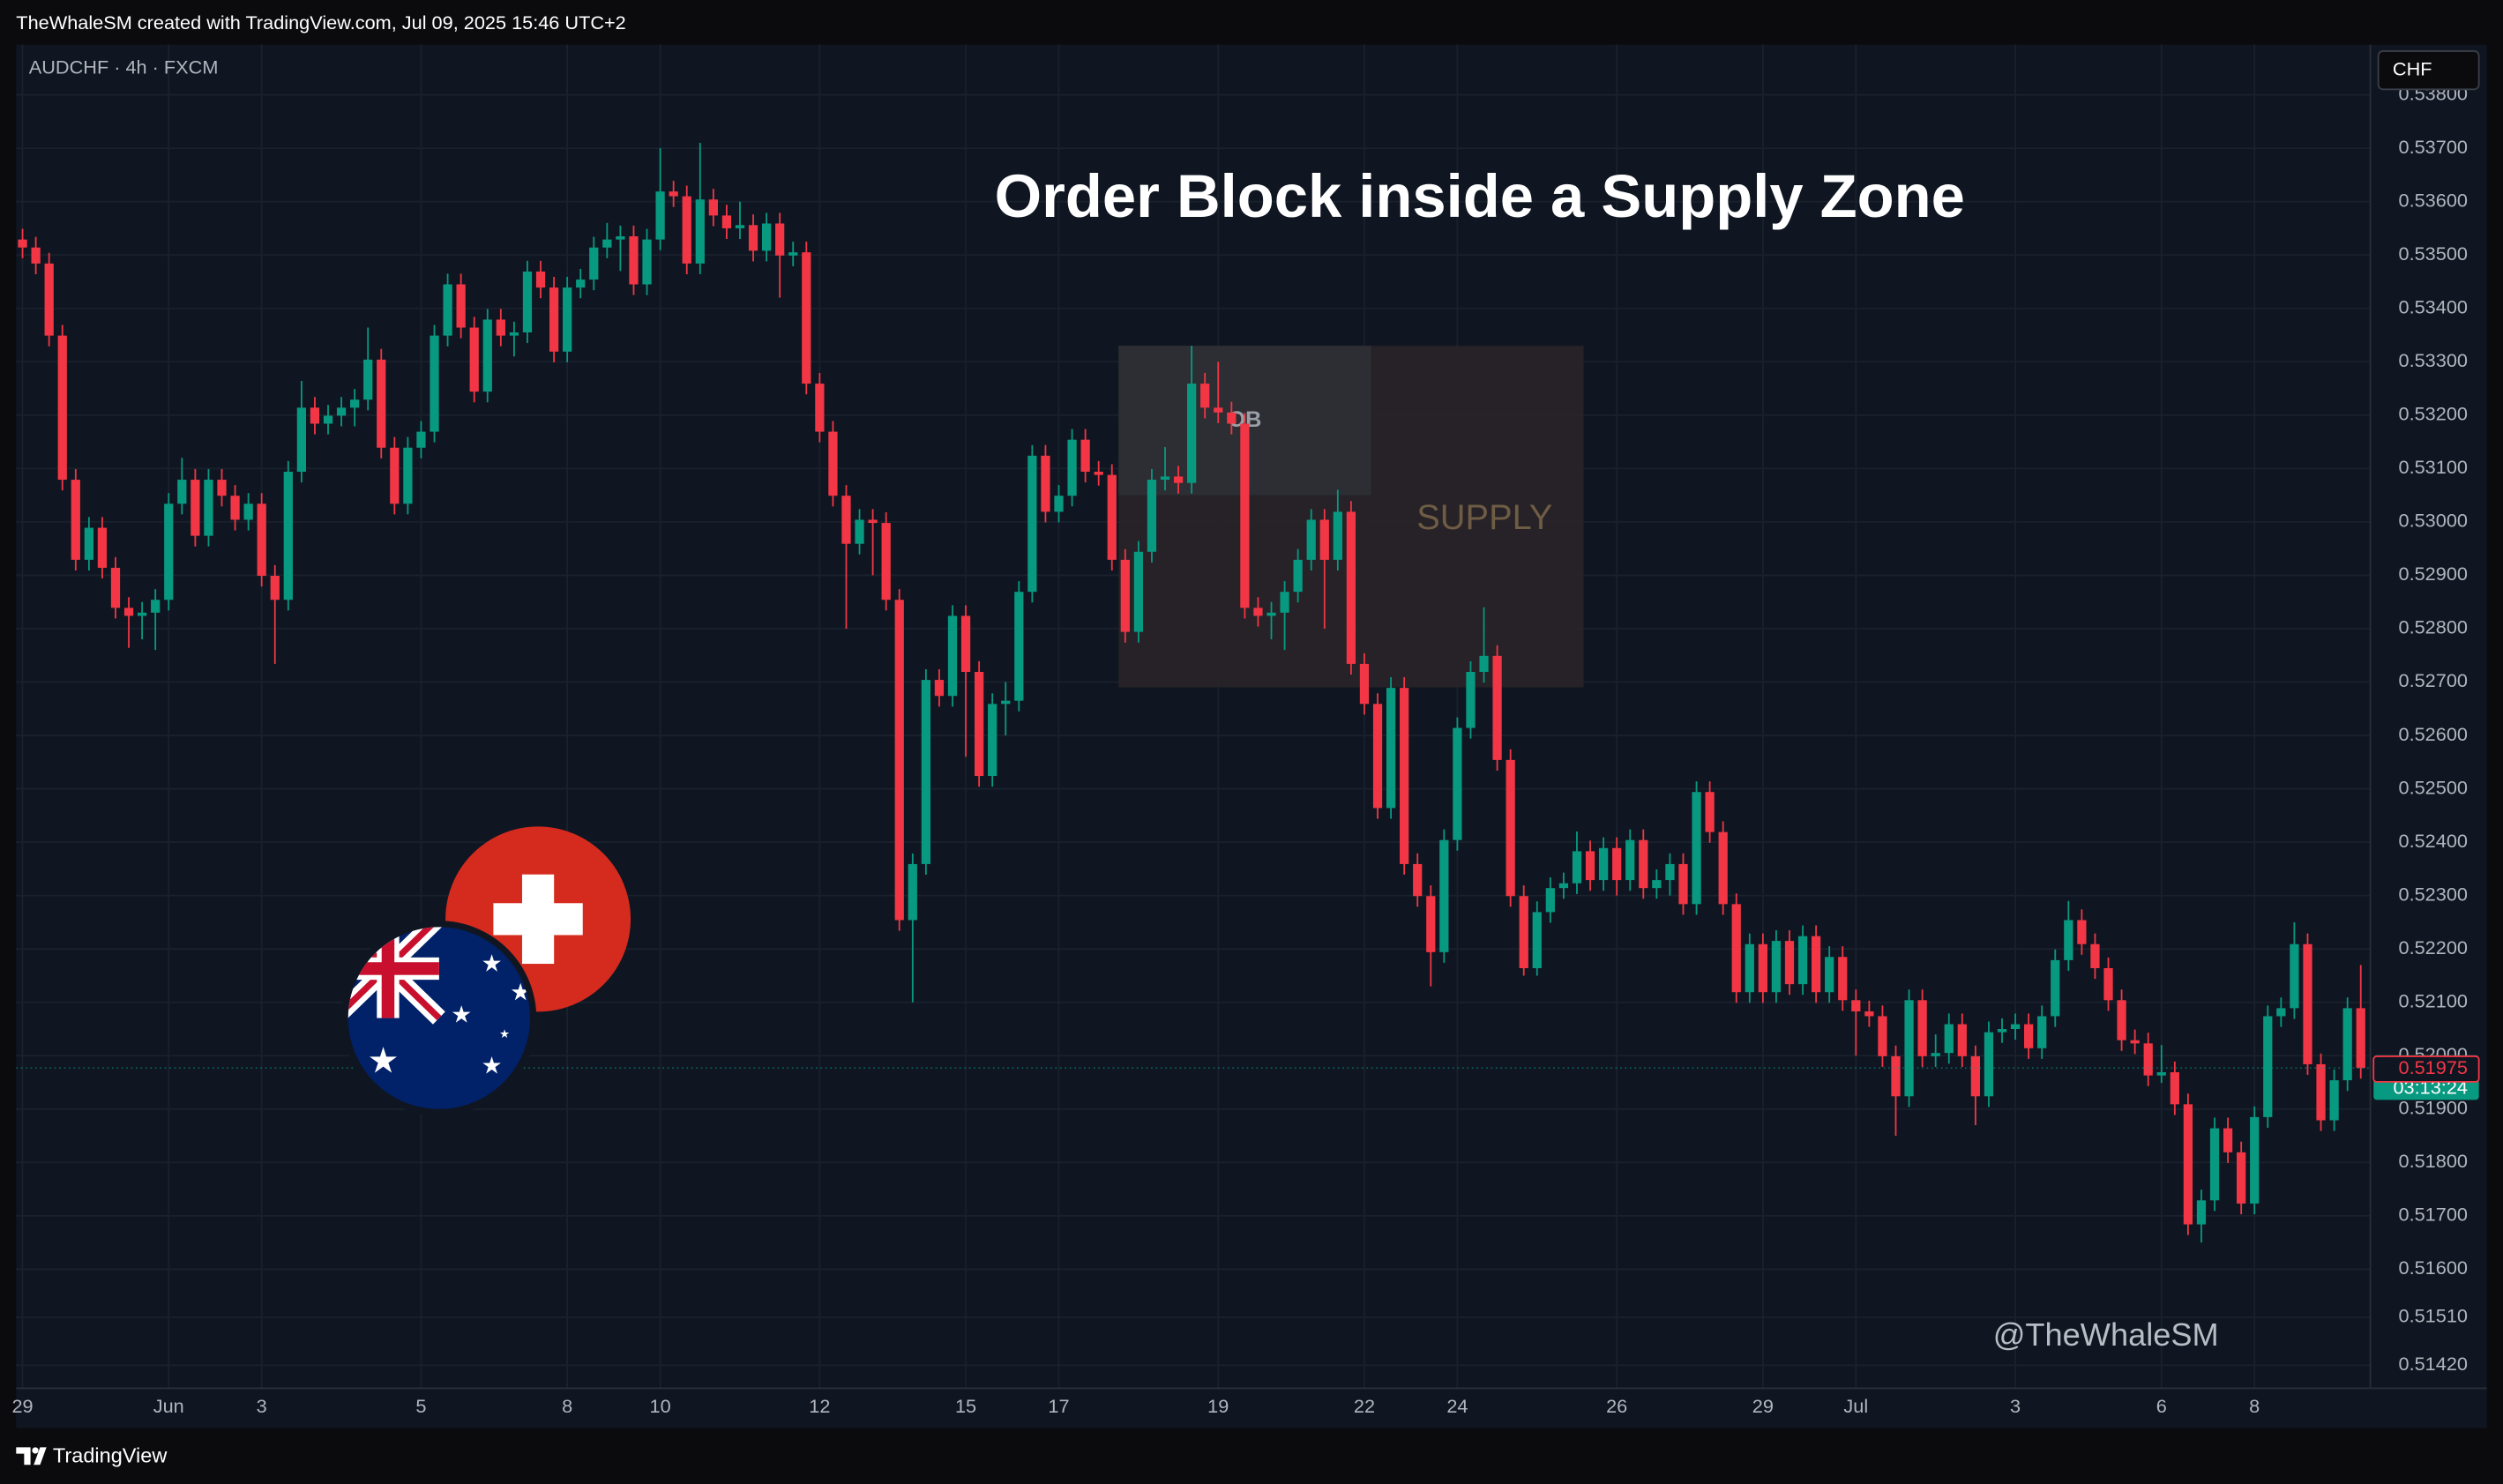 The image size is (2503, 1484). Describe the element at coordinates (2433, 894) in the screenshot. I see `y-tick-label: 0.52300` at that location.